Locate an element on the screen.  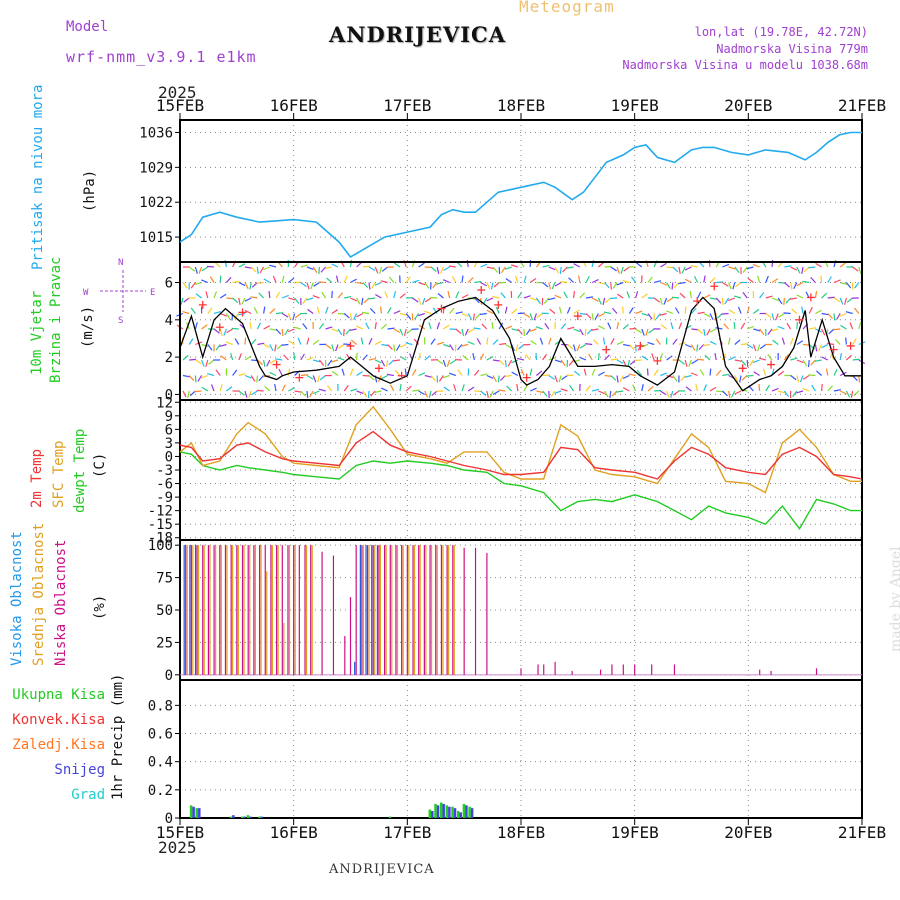
model-label: Model is located at coordinates (87, 27).